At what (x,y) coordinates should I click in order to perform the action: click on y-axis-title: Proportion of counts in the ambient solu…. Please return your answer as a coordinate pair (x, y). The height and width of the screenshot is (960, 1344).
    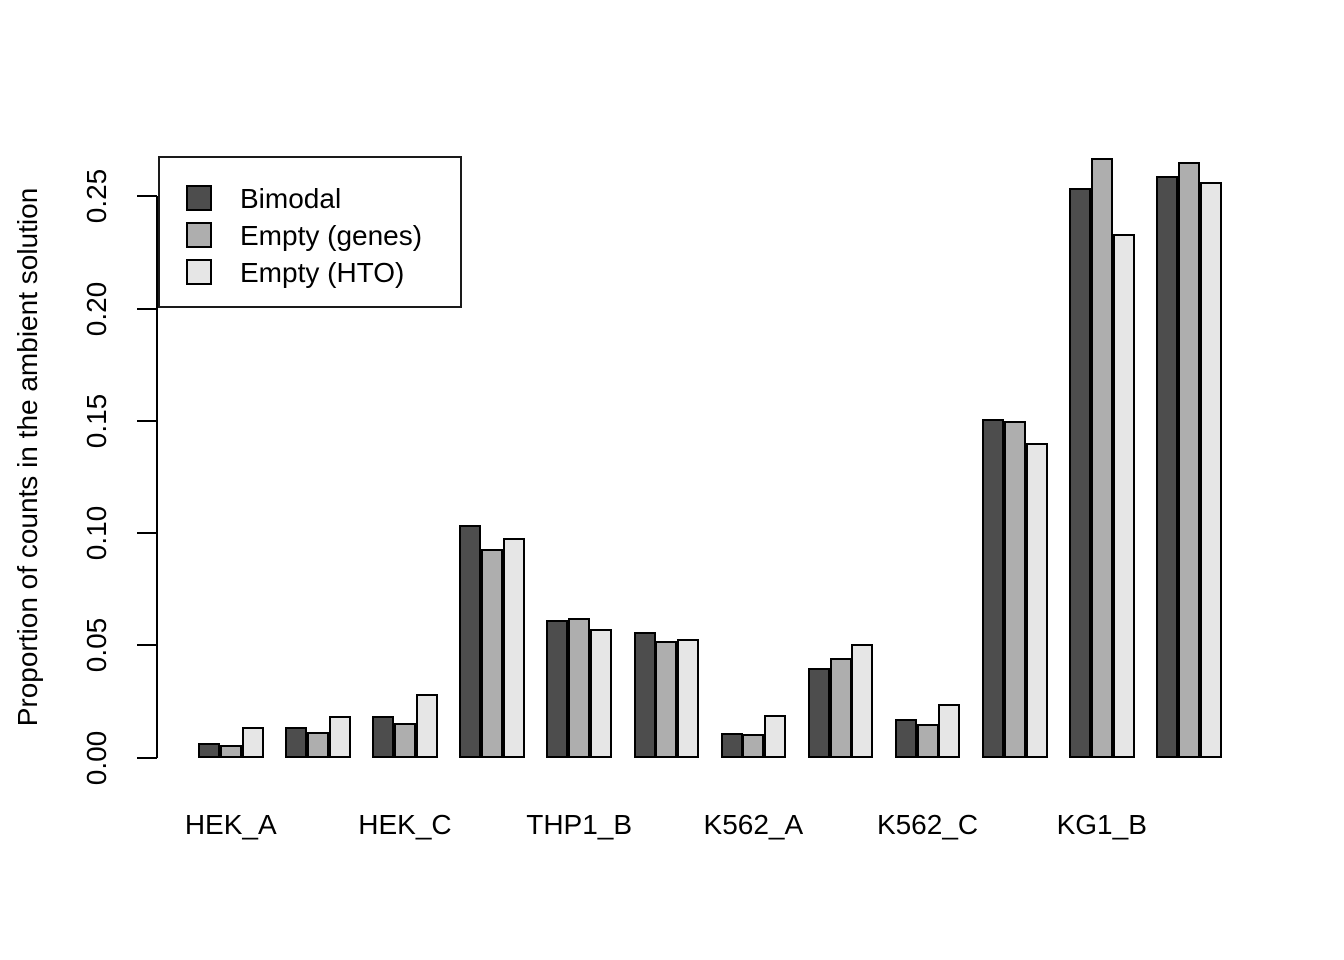
    Looking at the image, I should click on (27, 457).